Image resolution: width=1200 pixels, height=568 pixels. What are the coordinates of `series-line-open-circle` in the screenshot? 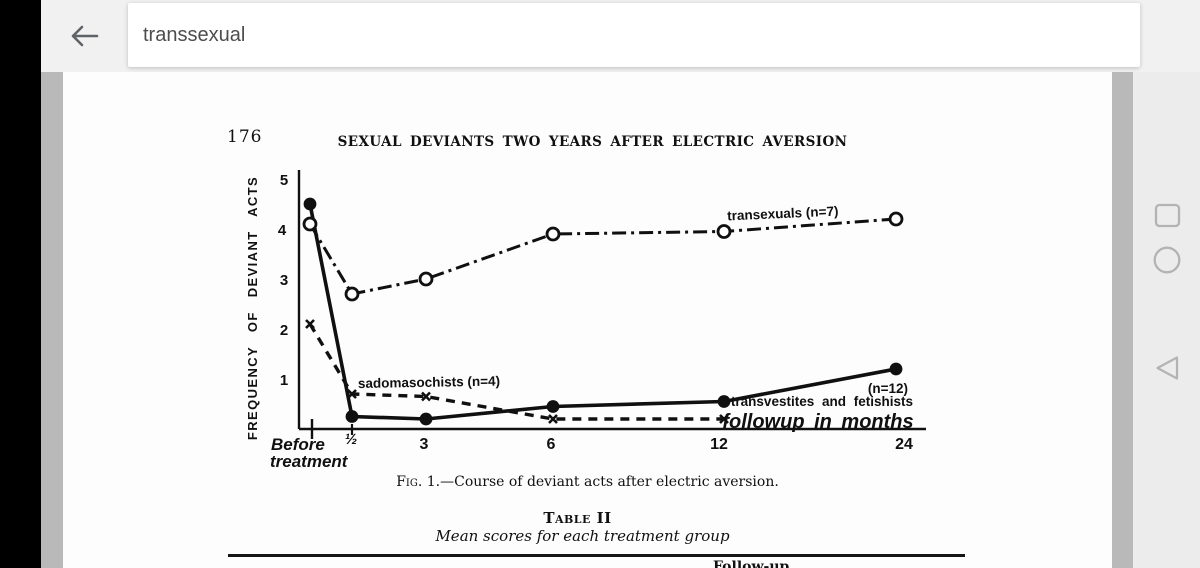 It's located at (602, 256).